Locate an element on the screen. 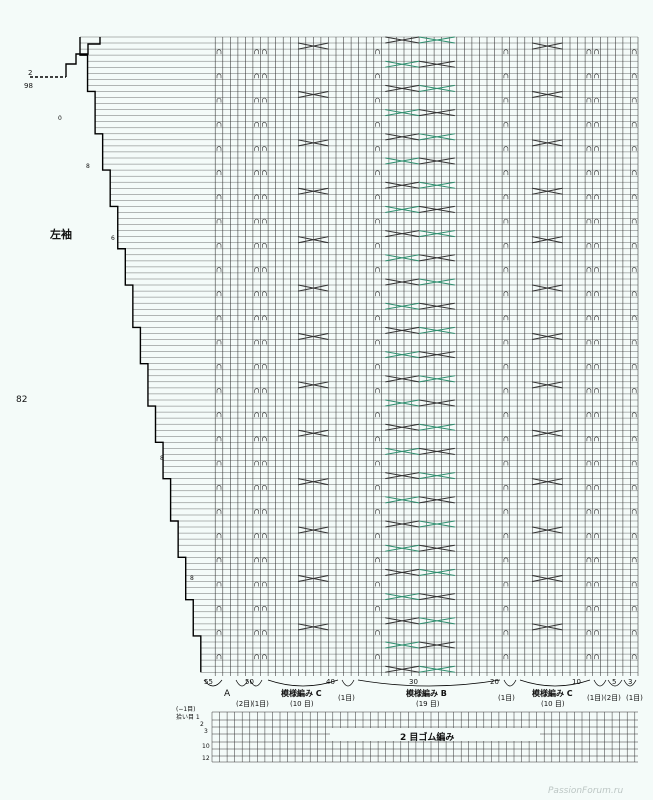 The image size is (653, 800). col-tick-10: 10 is located at coordinates (576, 682).